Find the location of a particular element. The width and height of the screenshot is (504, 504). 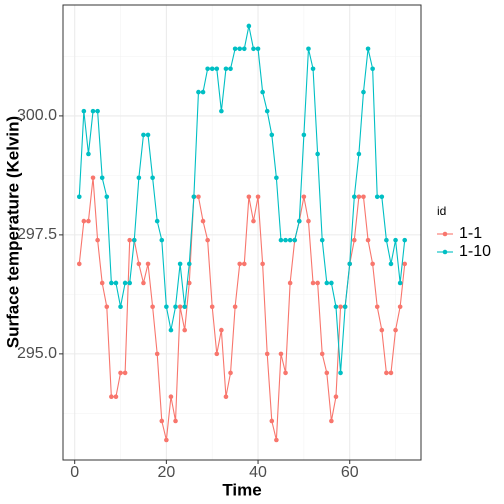

legend-label: 1-10 is located at coordinates (475, 251).